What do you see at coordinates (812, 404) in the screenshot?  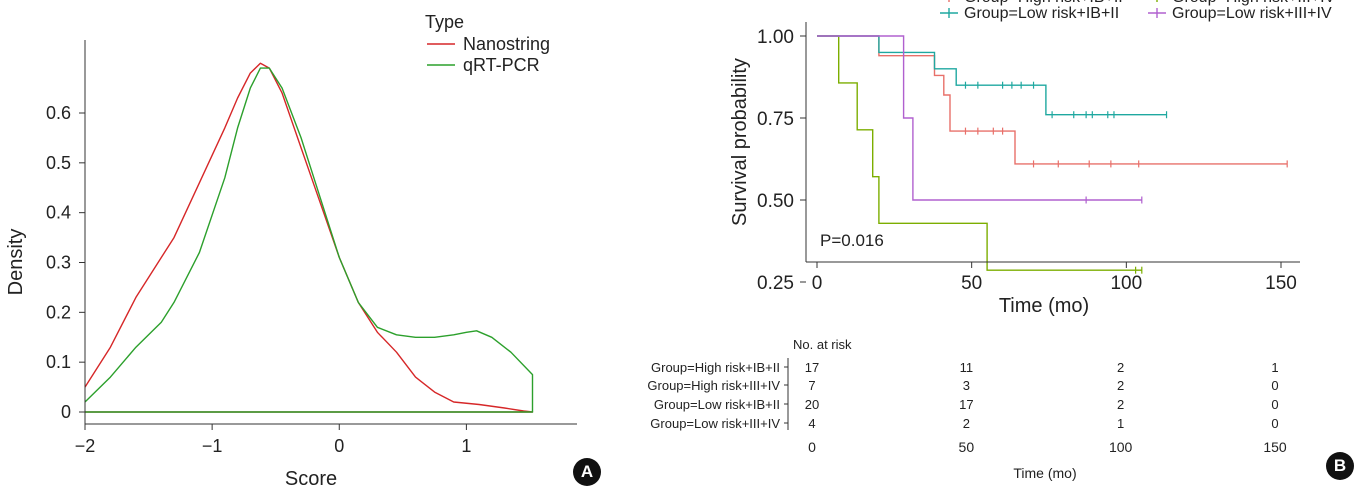 I see `risk-count: 20` at bounding box center [812, 404].